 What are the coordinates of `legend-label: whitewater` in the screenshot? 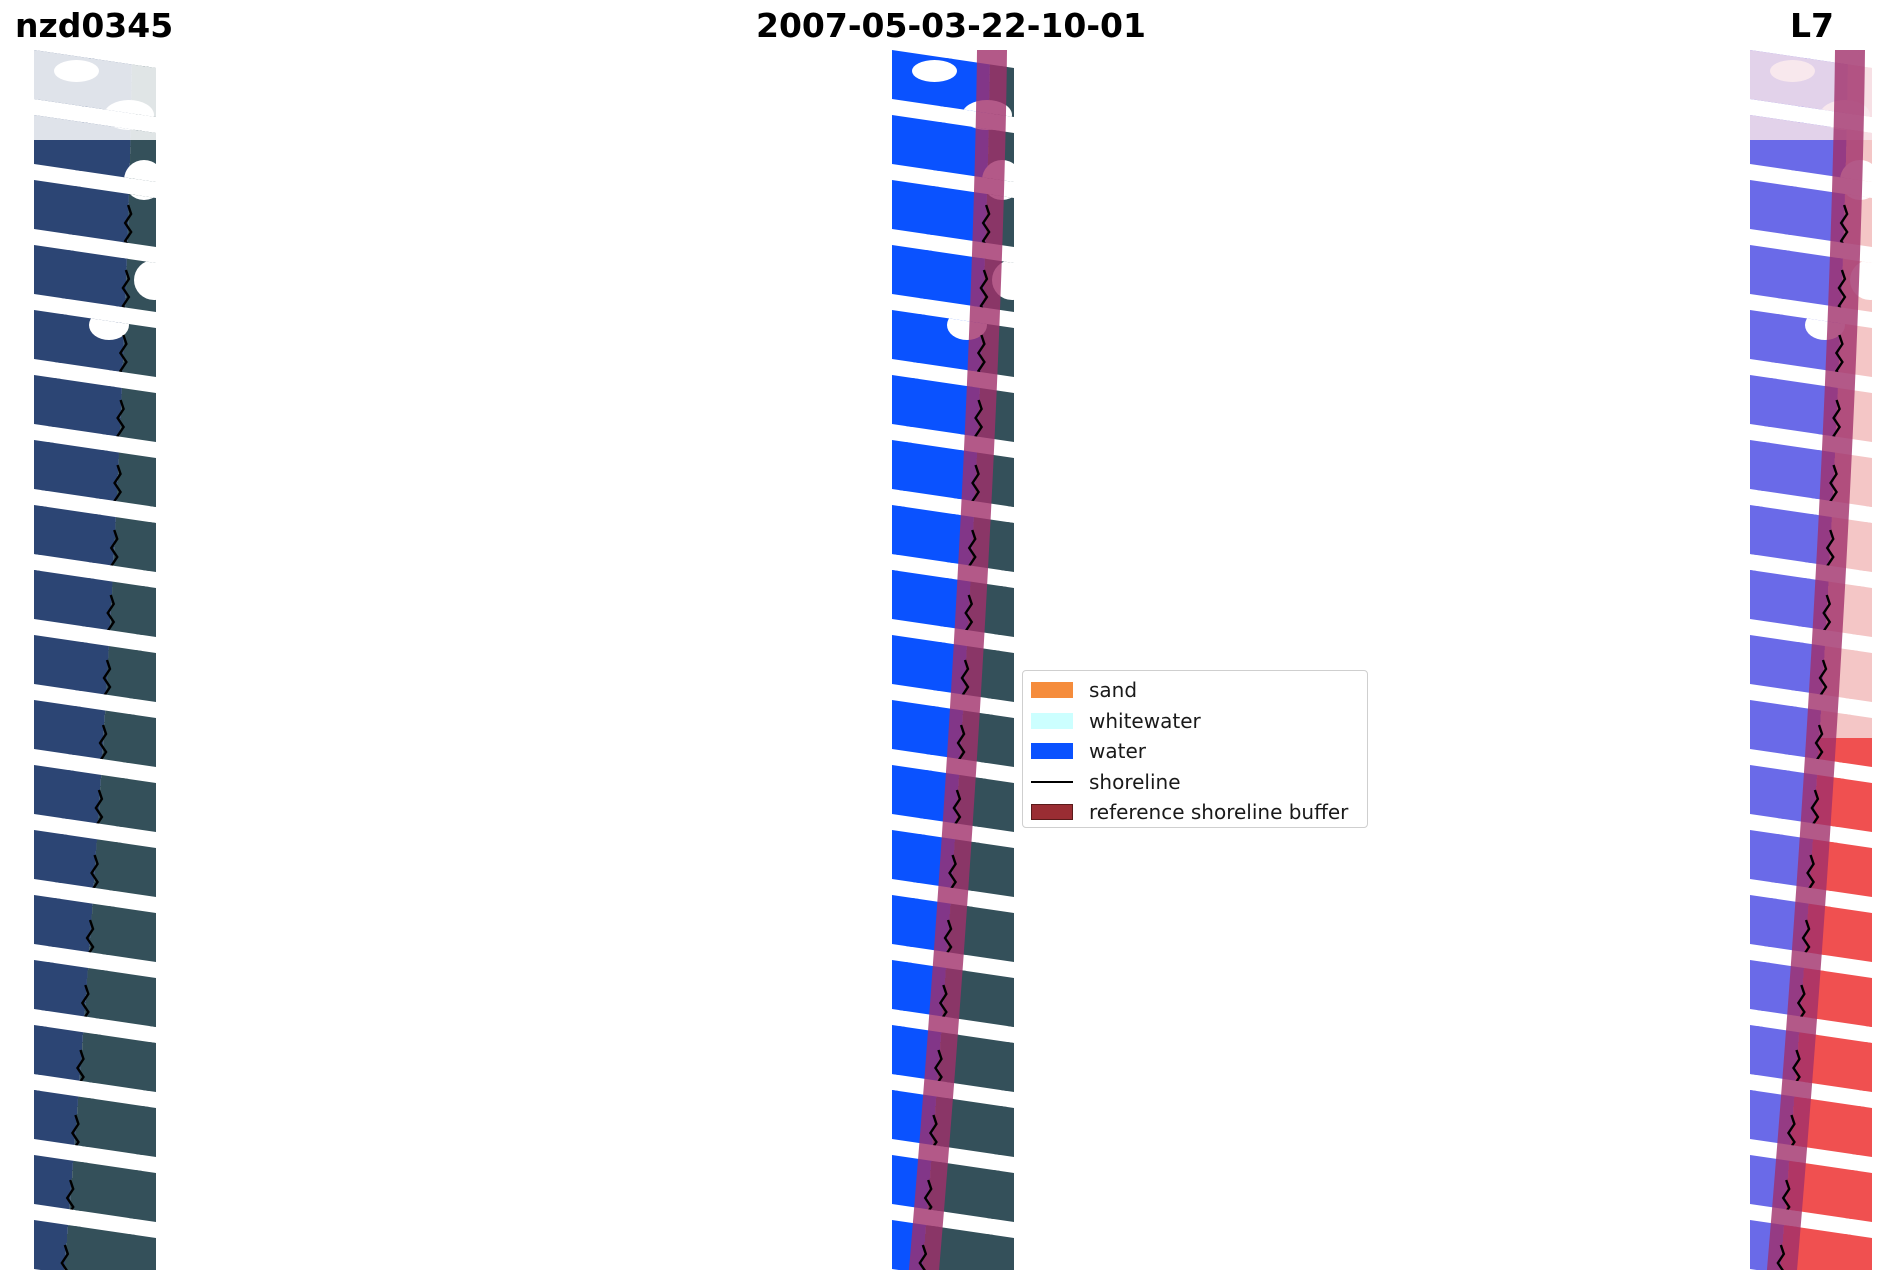 It's located at (1145, 720).